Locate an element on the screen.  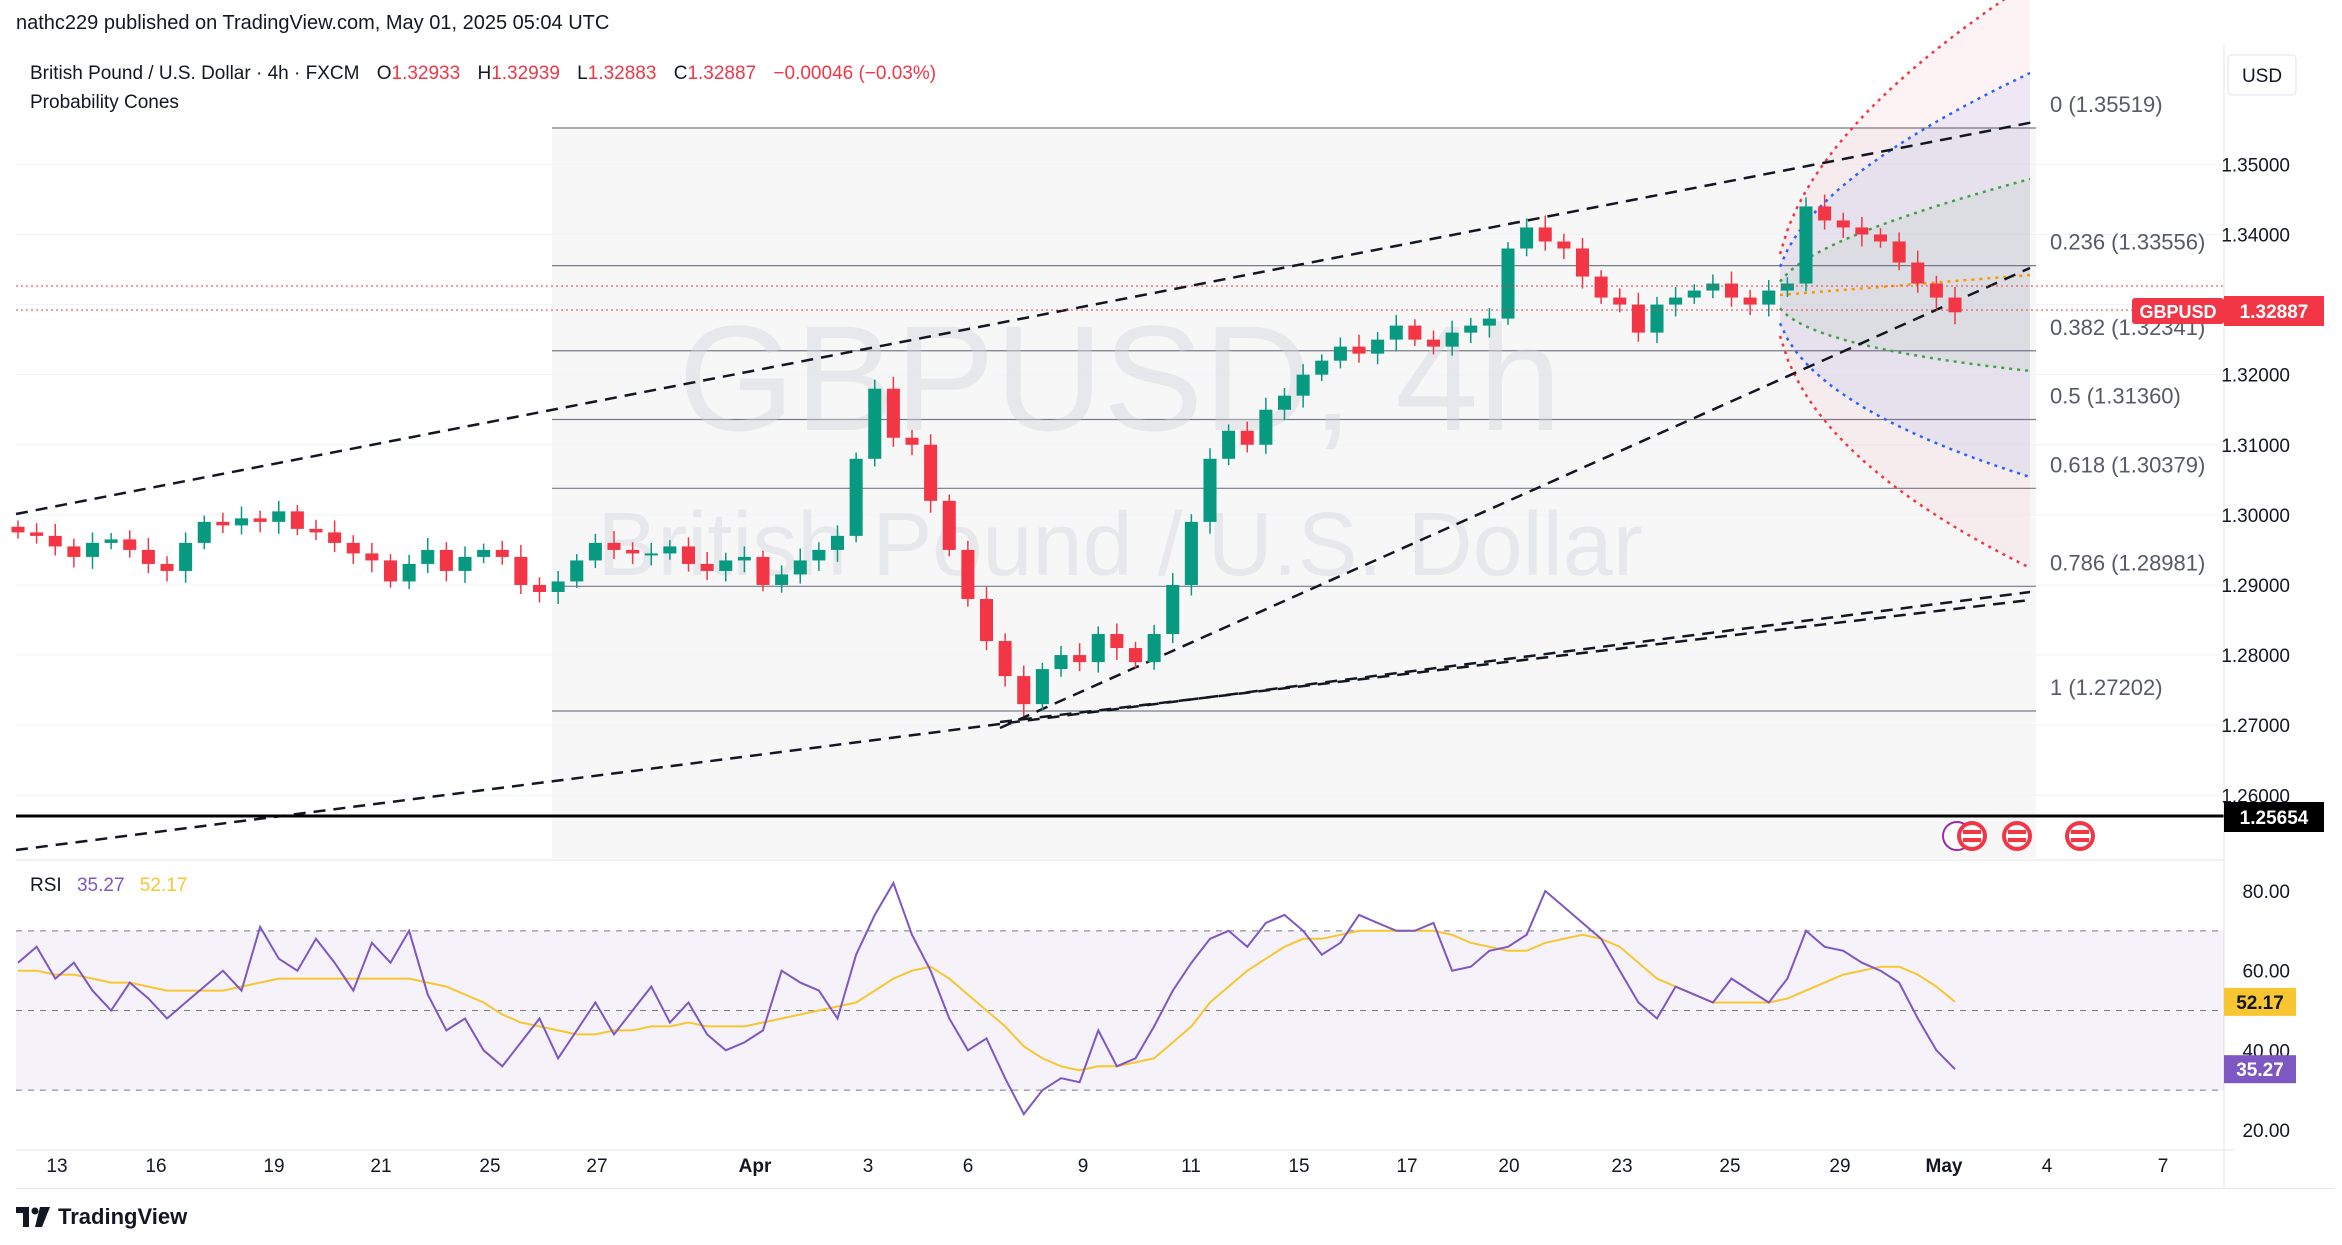
fib-level-label: 0.618 (1.30379) is located at coordinates (2127, 464).